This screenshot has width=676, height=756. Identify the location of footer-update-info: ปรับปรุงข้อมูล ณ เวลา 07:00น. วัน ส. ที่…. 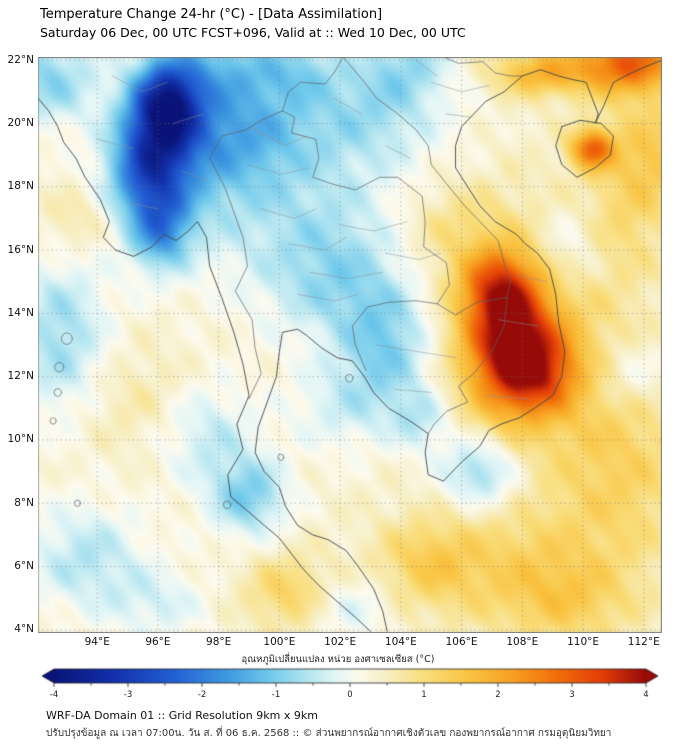
(329, 733).